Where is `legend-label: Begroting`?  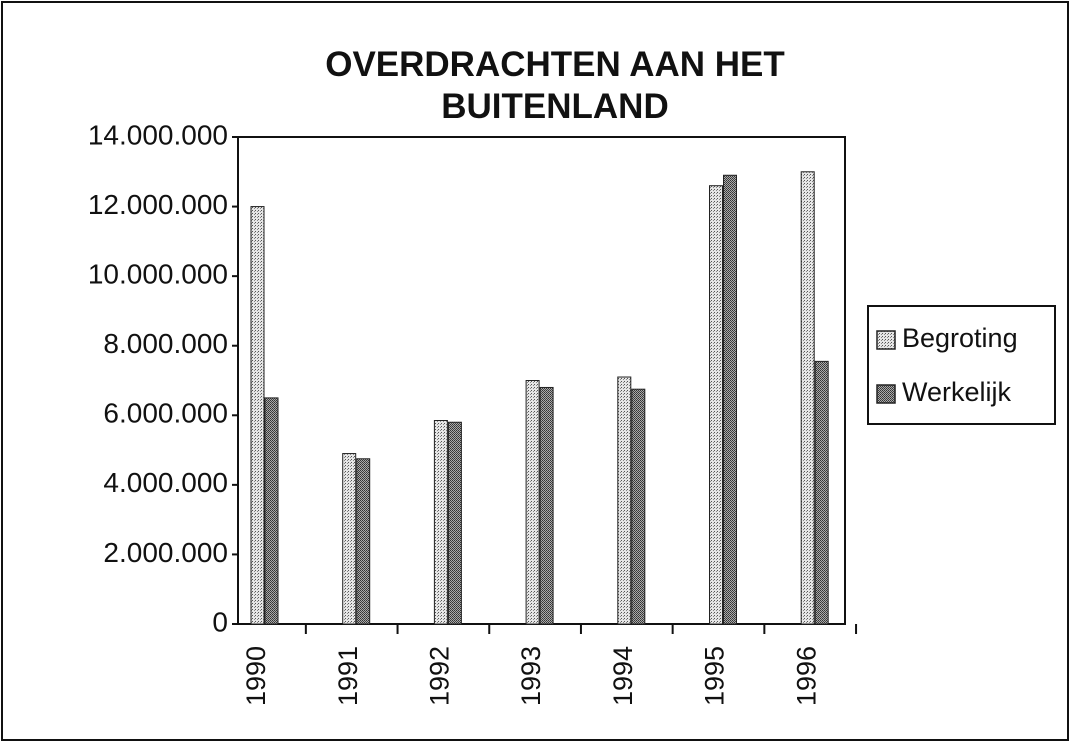
legend-label: Begroting is located at coordinates (960, 338).